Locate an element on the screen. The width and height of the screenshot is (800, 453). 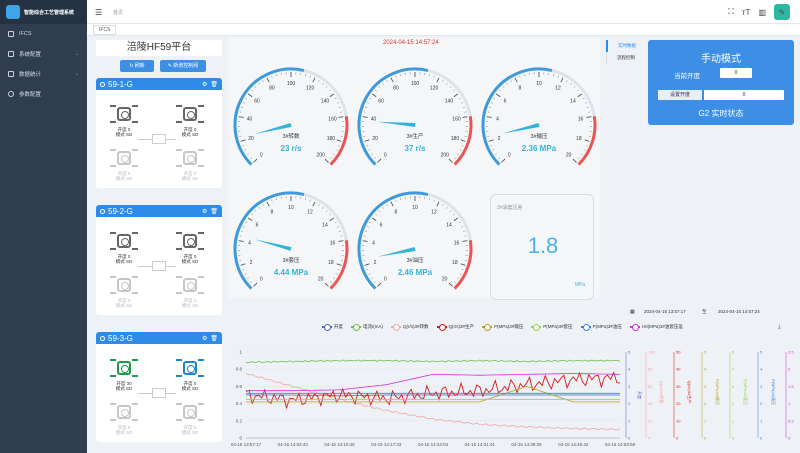
download-icon: ⤓ is located at coordinates (779, 327).